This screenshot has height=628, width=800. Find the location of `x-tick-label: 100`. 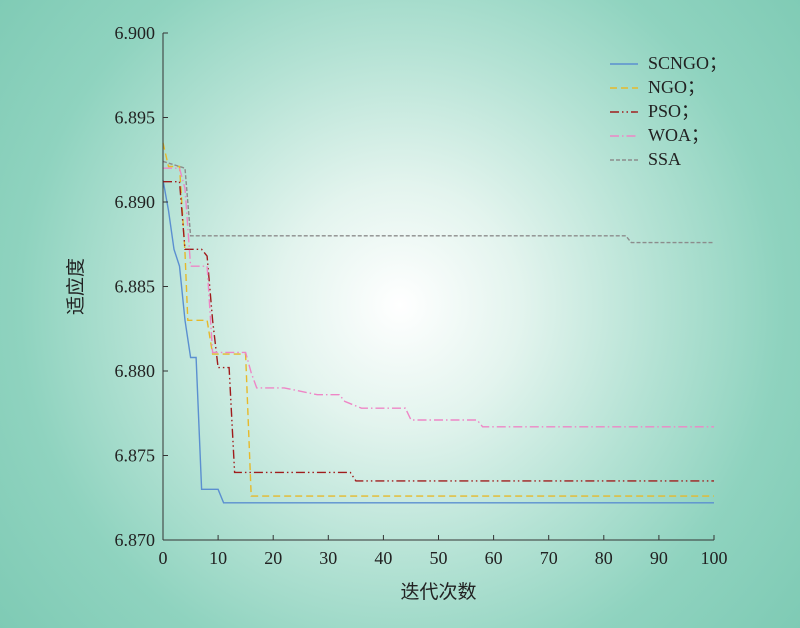

x-tick-label: 100 is located at coordinates (714, 558).